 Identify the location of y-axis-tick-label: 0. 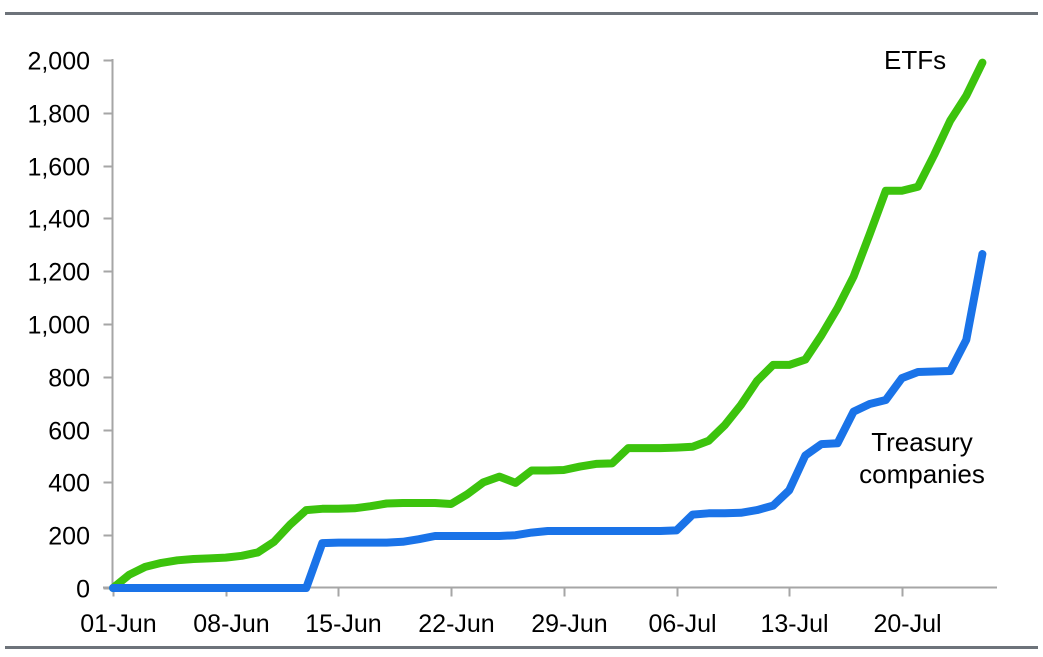
(83, 590).